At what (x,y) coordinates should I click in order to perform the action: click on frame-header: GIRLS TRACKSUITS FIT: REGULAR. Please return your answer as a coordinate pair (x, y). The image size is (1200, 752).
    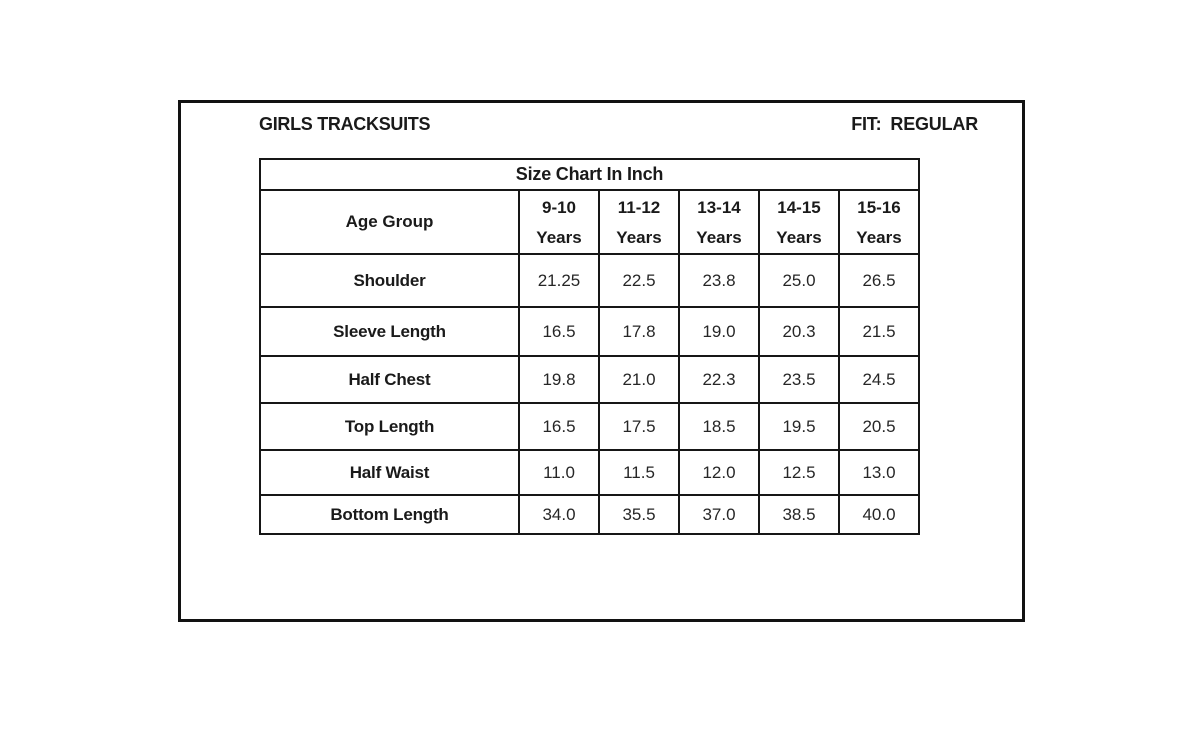
    Looking at the image, I should click on (618, 124).